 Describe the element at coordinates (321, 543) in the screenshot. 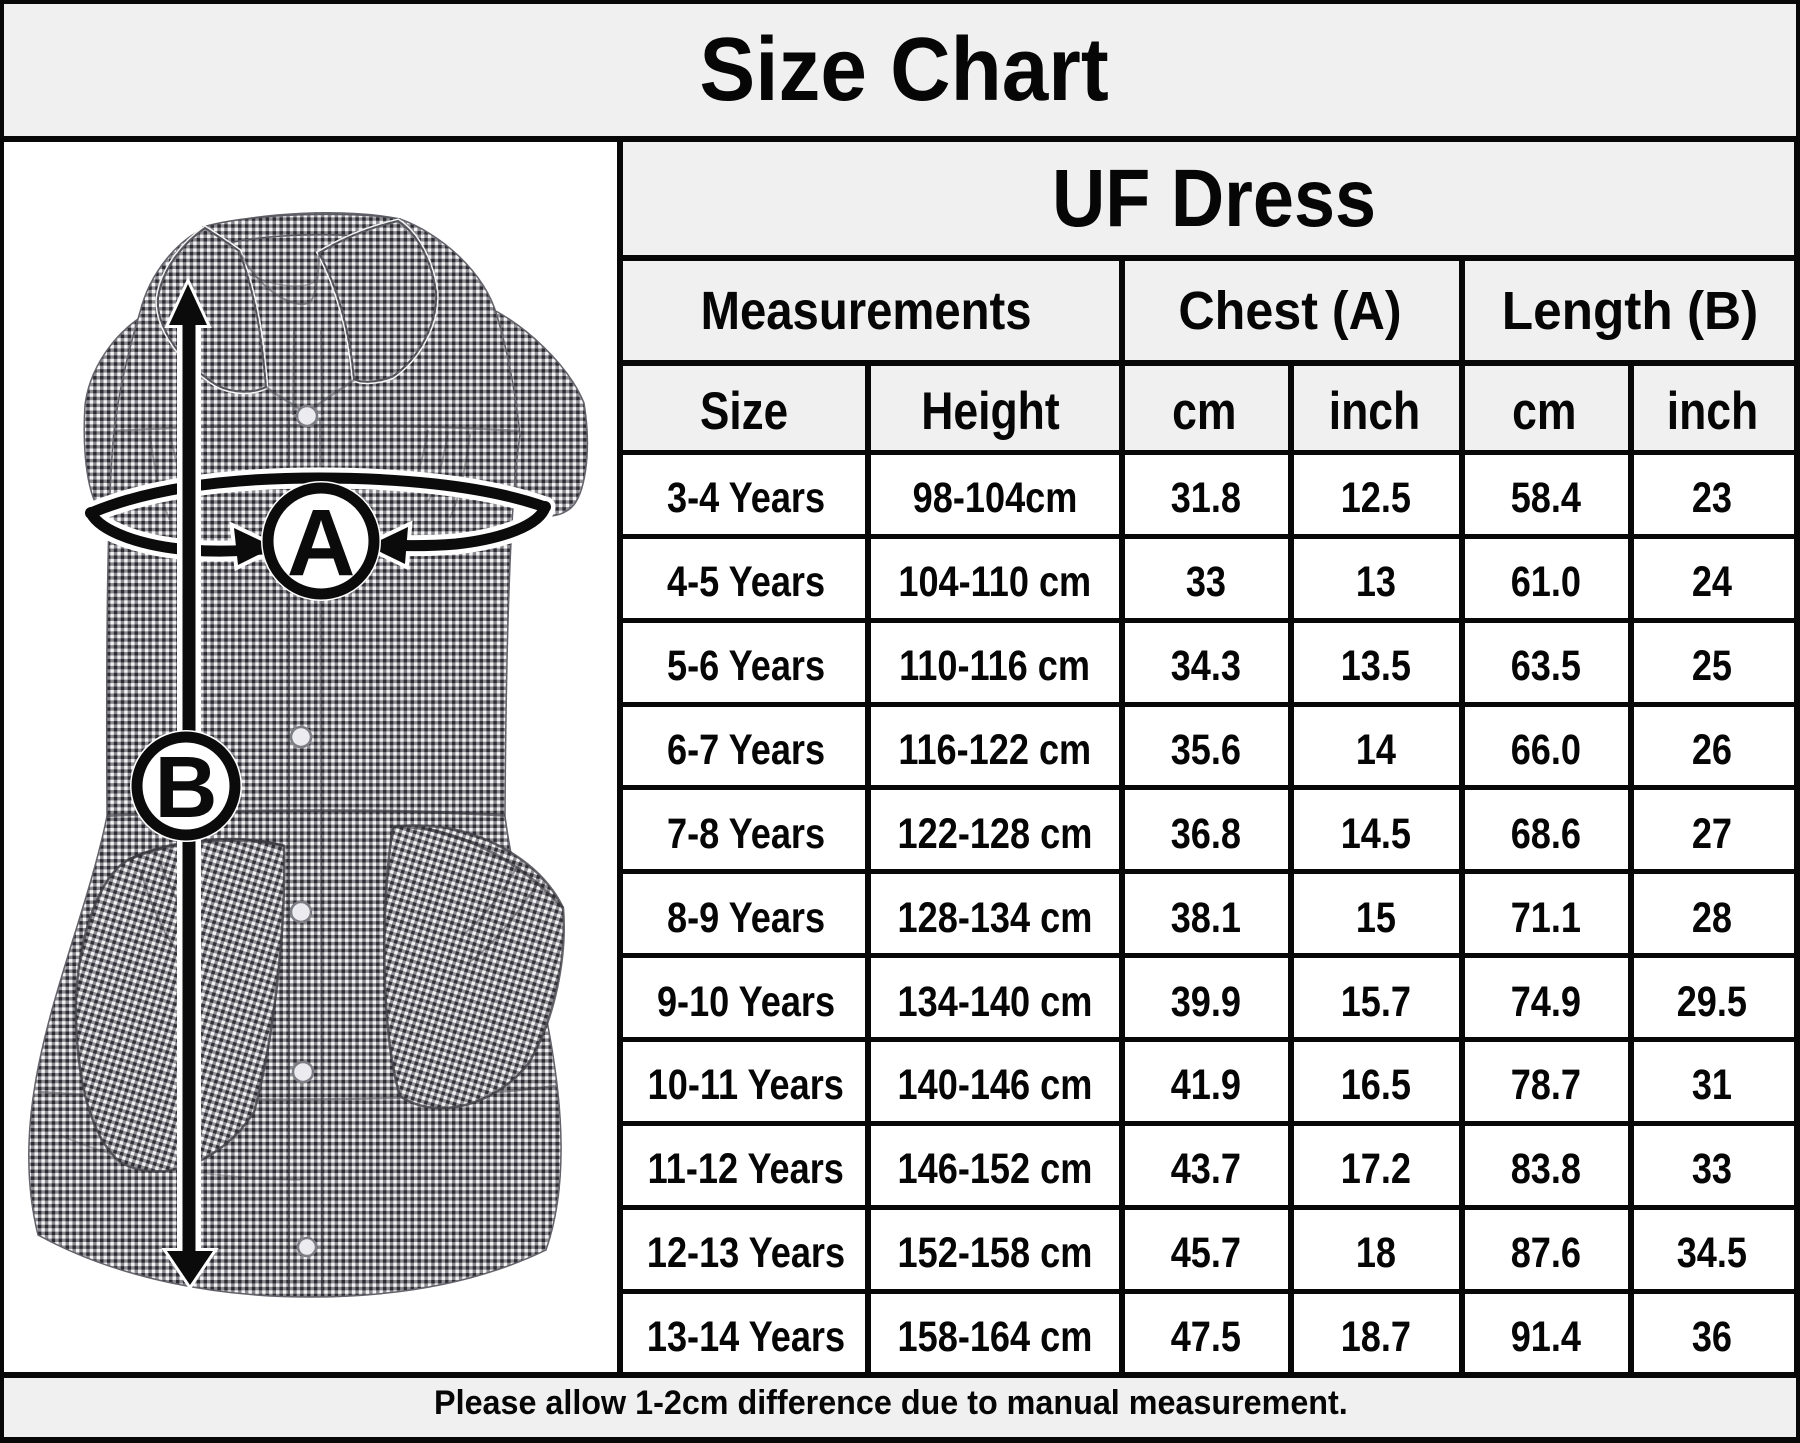

I see `svg-text: A` at that location.